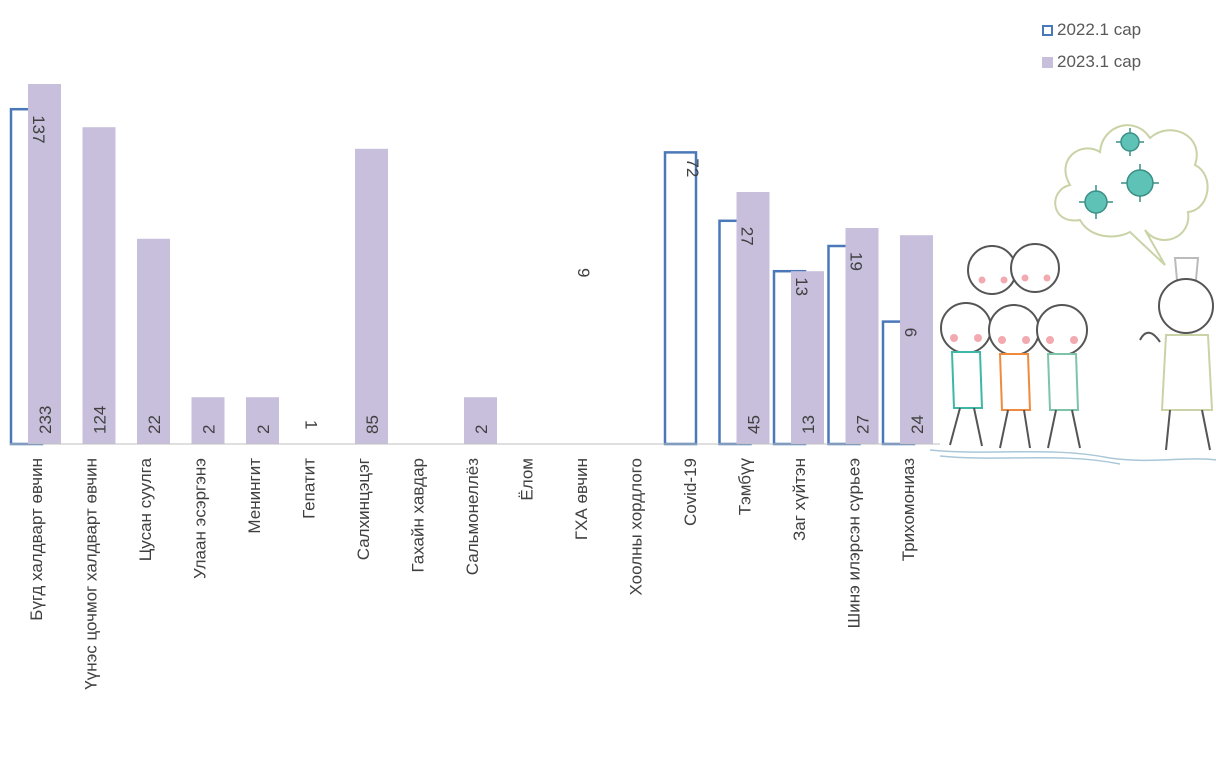 The image size is (1216, 763). I want to click on value-label-2023-16: 24, so click(917, 424).